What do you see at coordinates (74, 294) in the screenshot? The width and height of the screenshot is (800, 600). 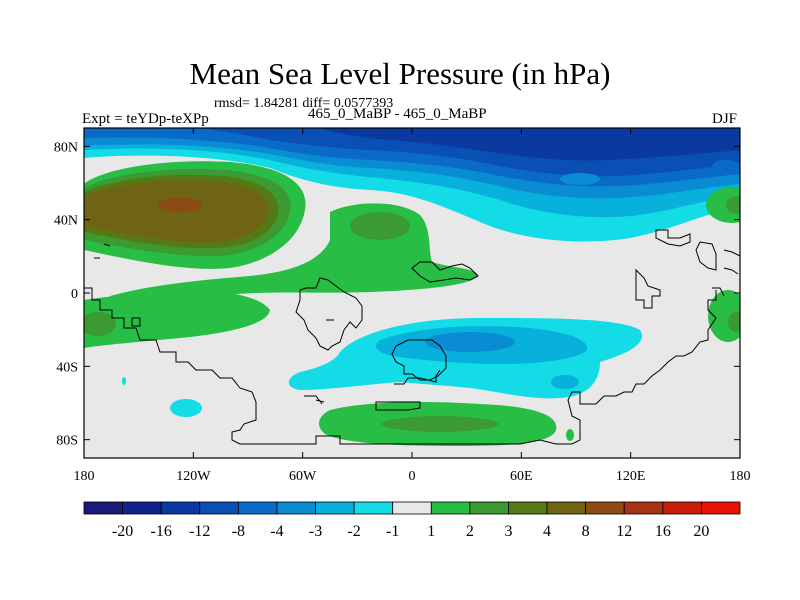 I see `y-tick-label: 0` at bounding box center [74, 294].